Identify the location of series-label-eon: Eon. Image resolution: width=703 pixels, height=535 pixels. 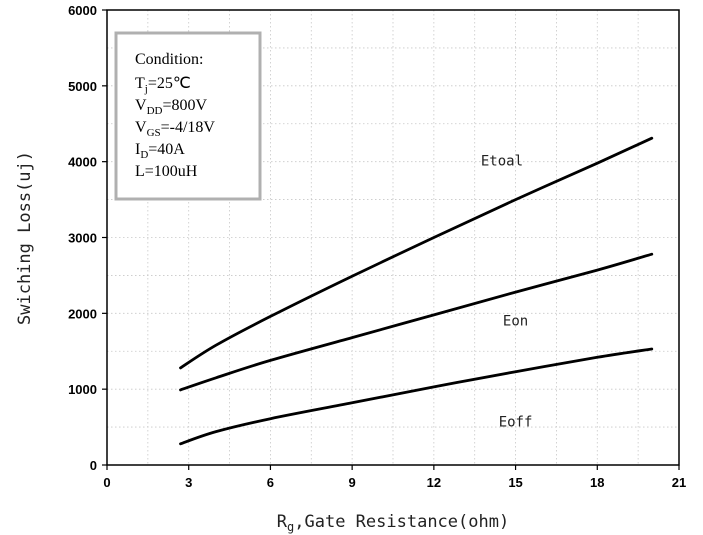
(515, 321).